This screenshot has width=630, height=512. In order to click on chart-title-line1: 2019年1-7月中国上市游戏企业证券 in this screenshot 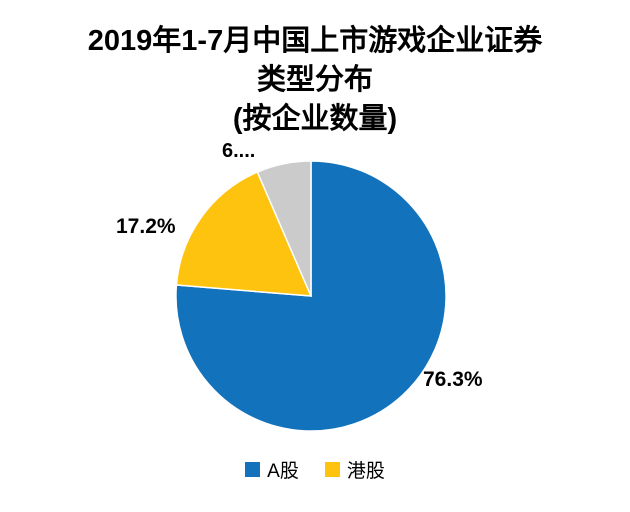, I will do `click(315, 41)`.